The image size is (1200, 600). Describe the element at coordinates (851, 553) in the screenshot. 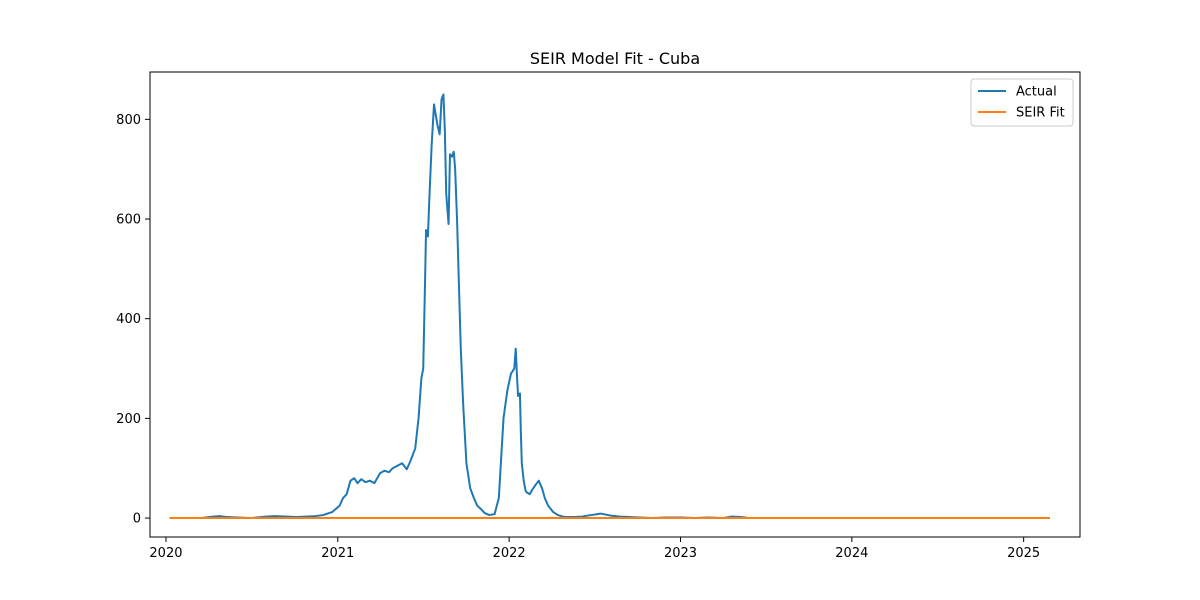

I see `x-tick-label: 2024` at that location.